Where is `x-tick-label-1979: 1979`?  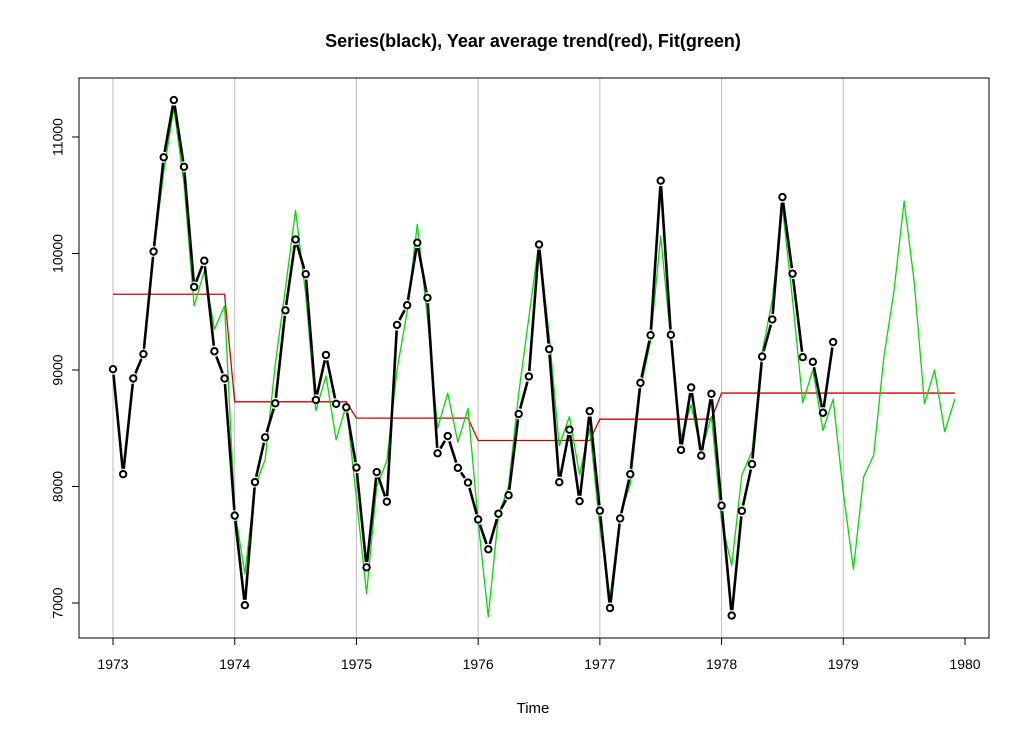
x-tick-label-1979: 1979 is located at coordinates (843, 664).